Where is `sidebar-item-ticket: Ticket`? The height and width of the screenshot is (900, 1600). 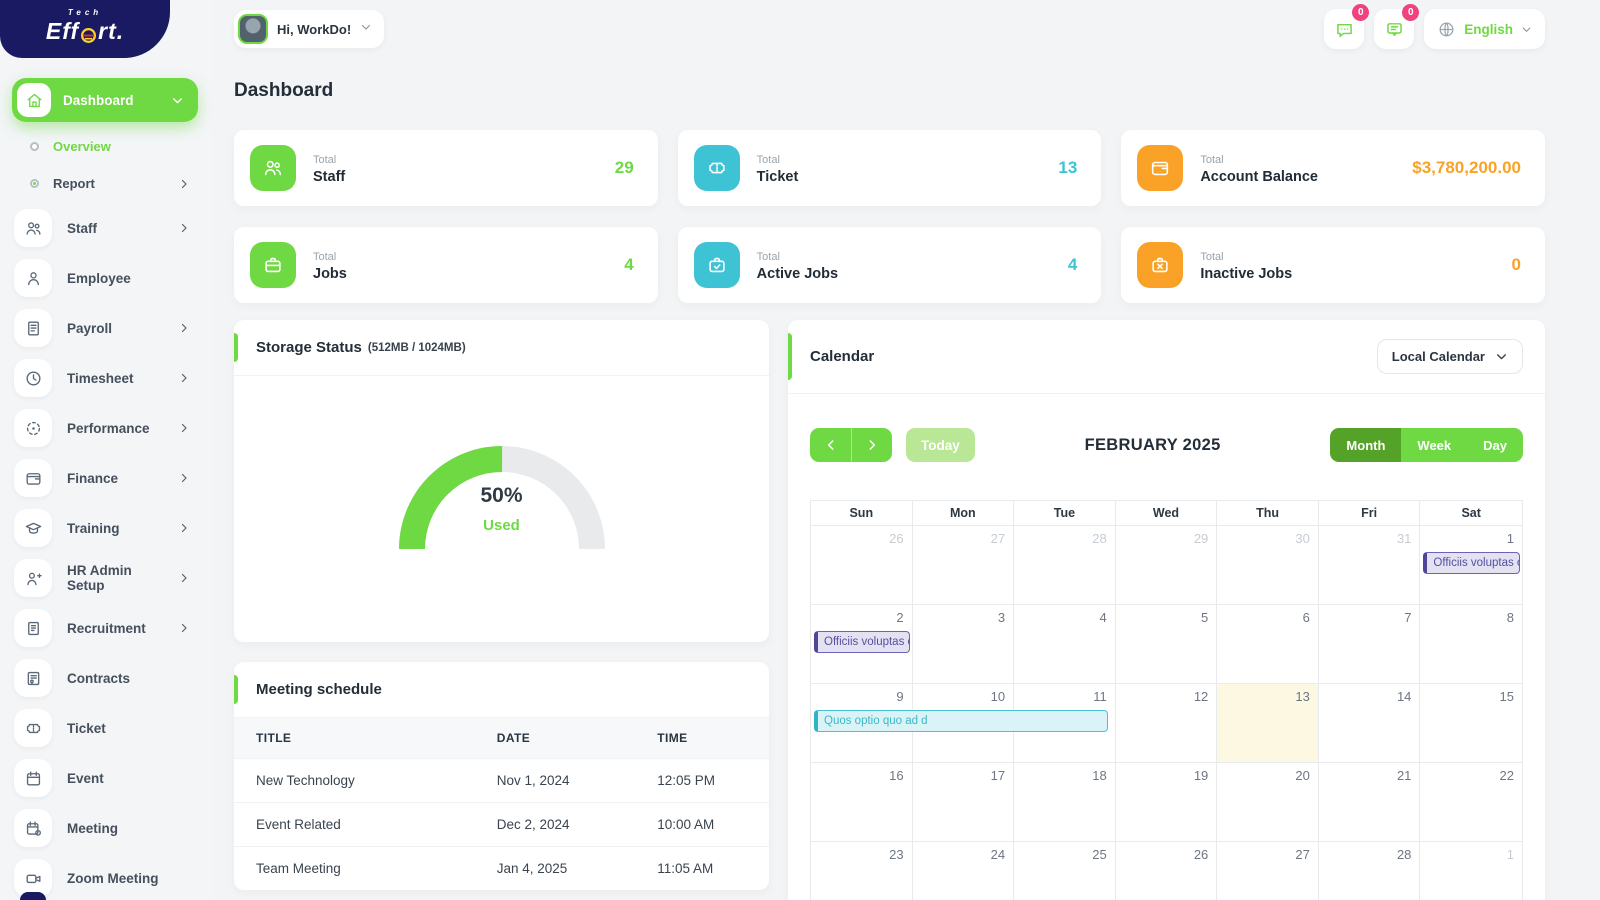
sidebar-item-ticket: Ticket is located at coordinates (106, 728).